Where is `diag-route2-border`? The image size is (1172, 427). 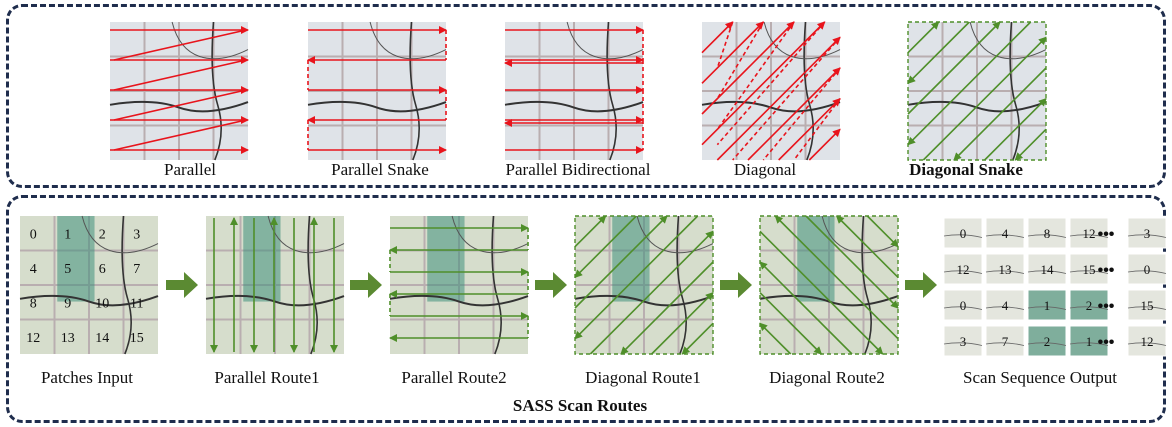 diag-route2-border is located at coordinates (829, 285).